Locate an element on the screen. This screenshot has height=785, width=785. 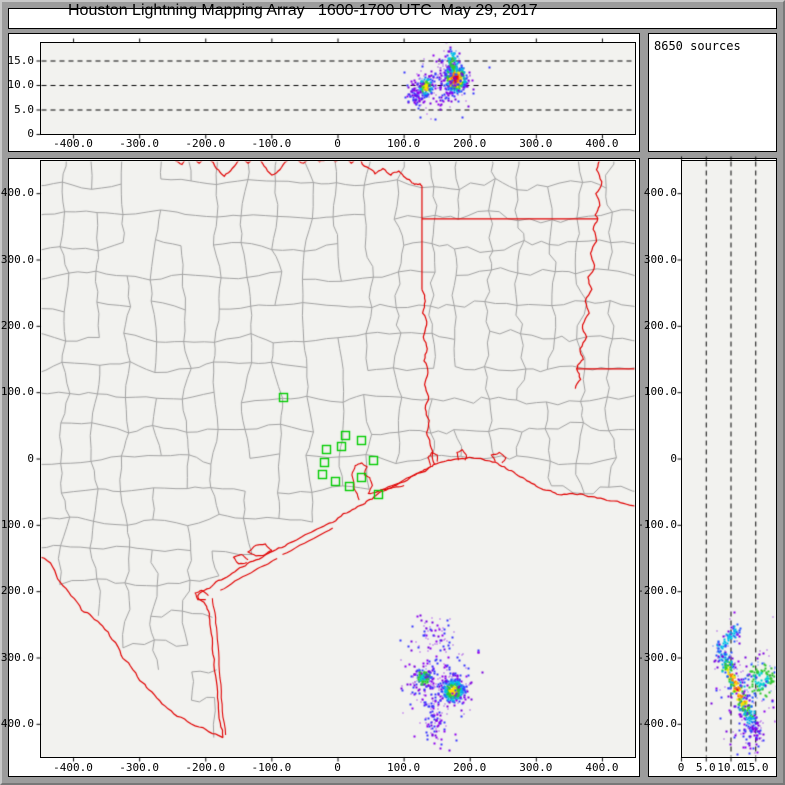
map-north-axis-tick-label: -400.0 is located at coordinates (17, 723).